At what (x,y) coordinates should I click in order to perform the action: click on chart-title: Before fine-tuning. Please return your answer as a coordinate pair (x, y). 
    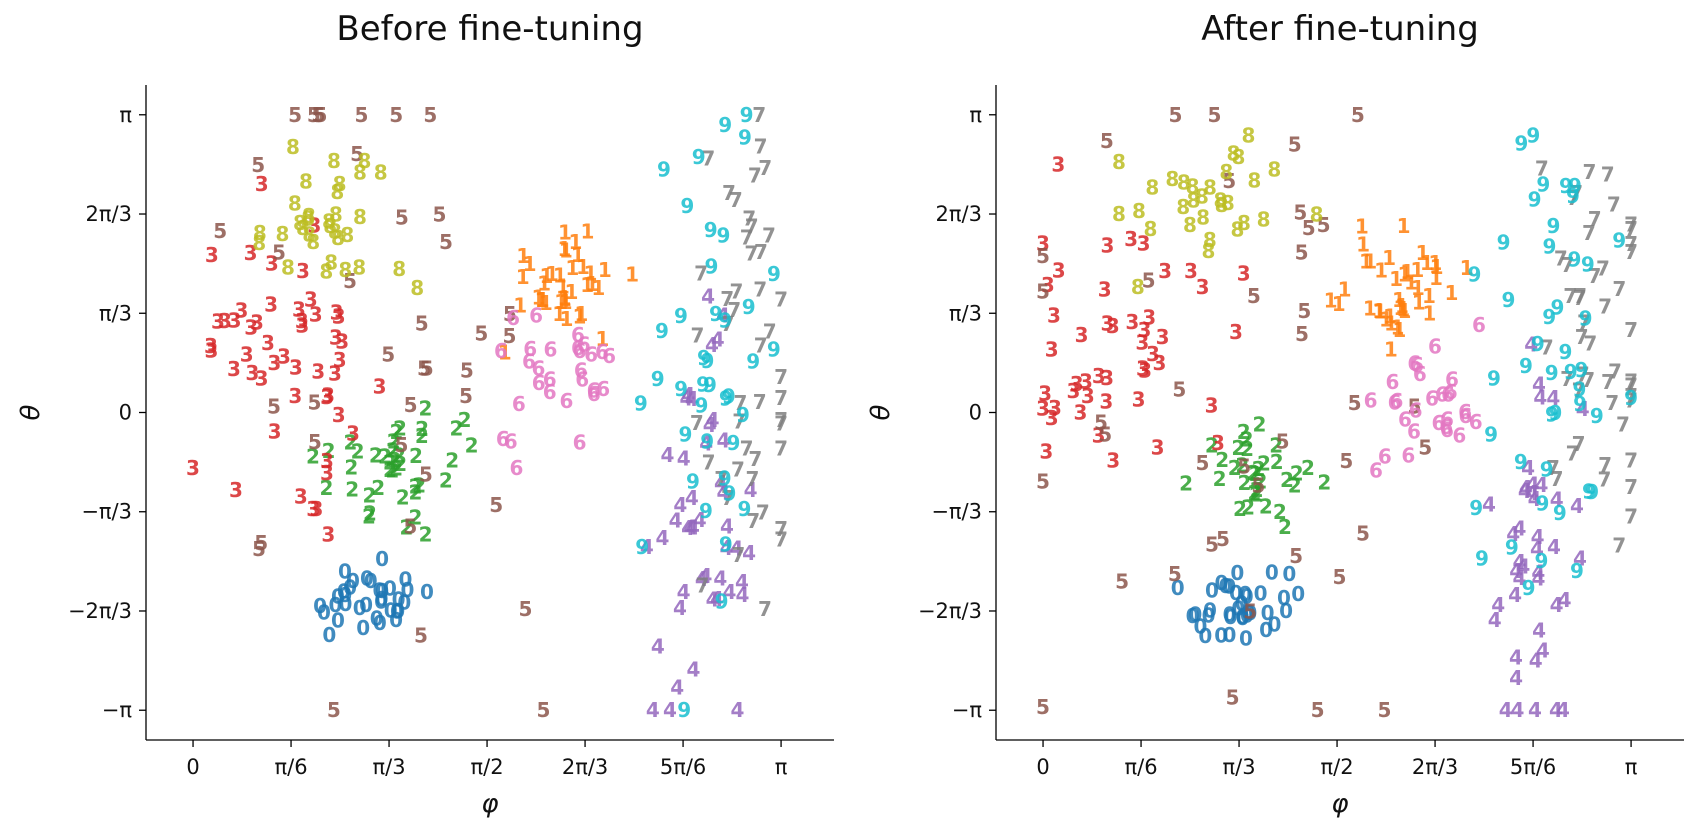
    Looking at the image, I should click on (489, 29).